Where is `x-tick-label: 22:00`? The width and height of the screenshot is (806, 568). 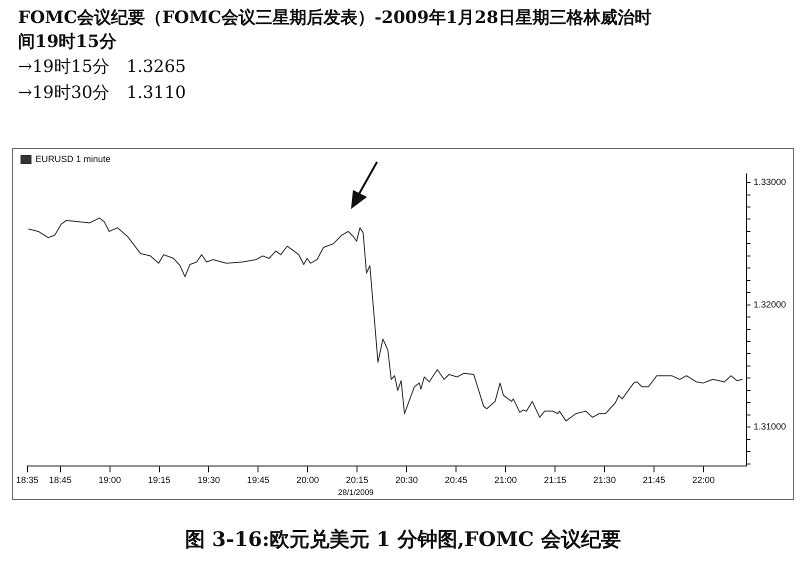
x-tick-label: 22:00 is located at coordinates (703, 480).